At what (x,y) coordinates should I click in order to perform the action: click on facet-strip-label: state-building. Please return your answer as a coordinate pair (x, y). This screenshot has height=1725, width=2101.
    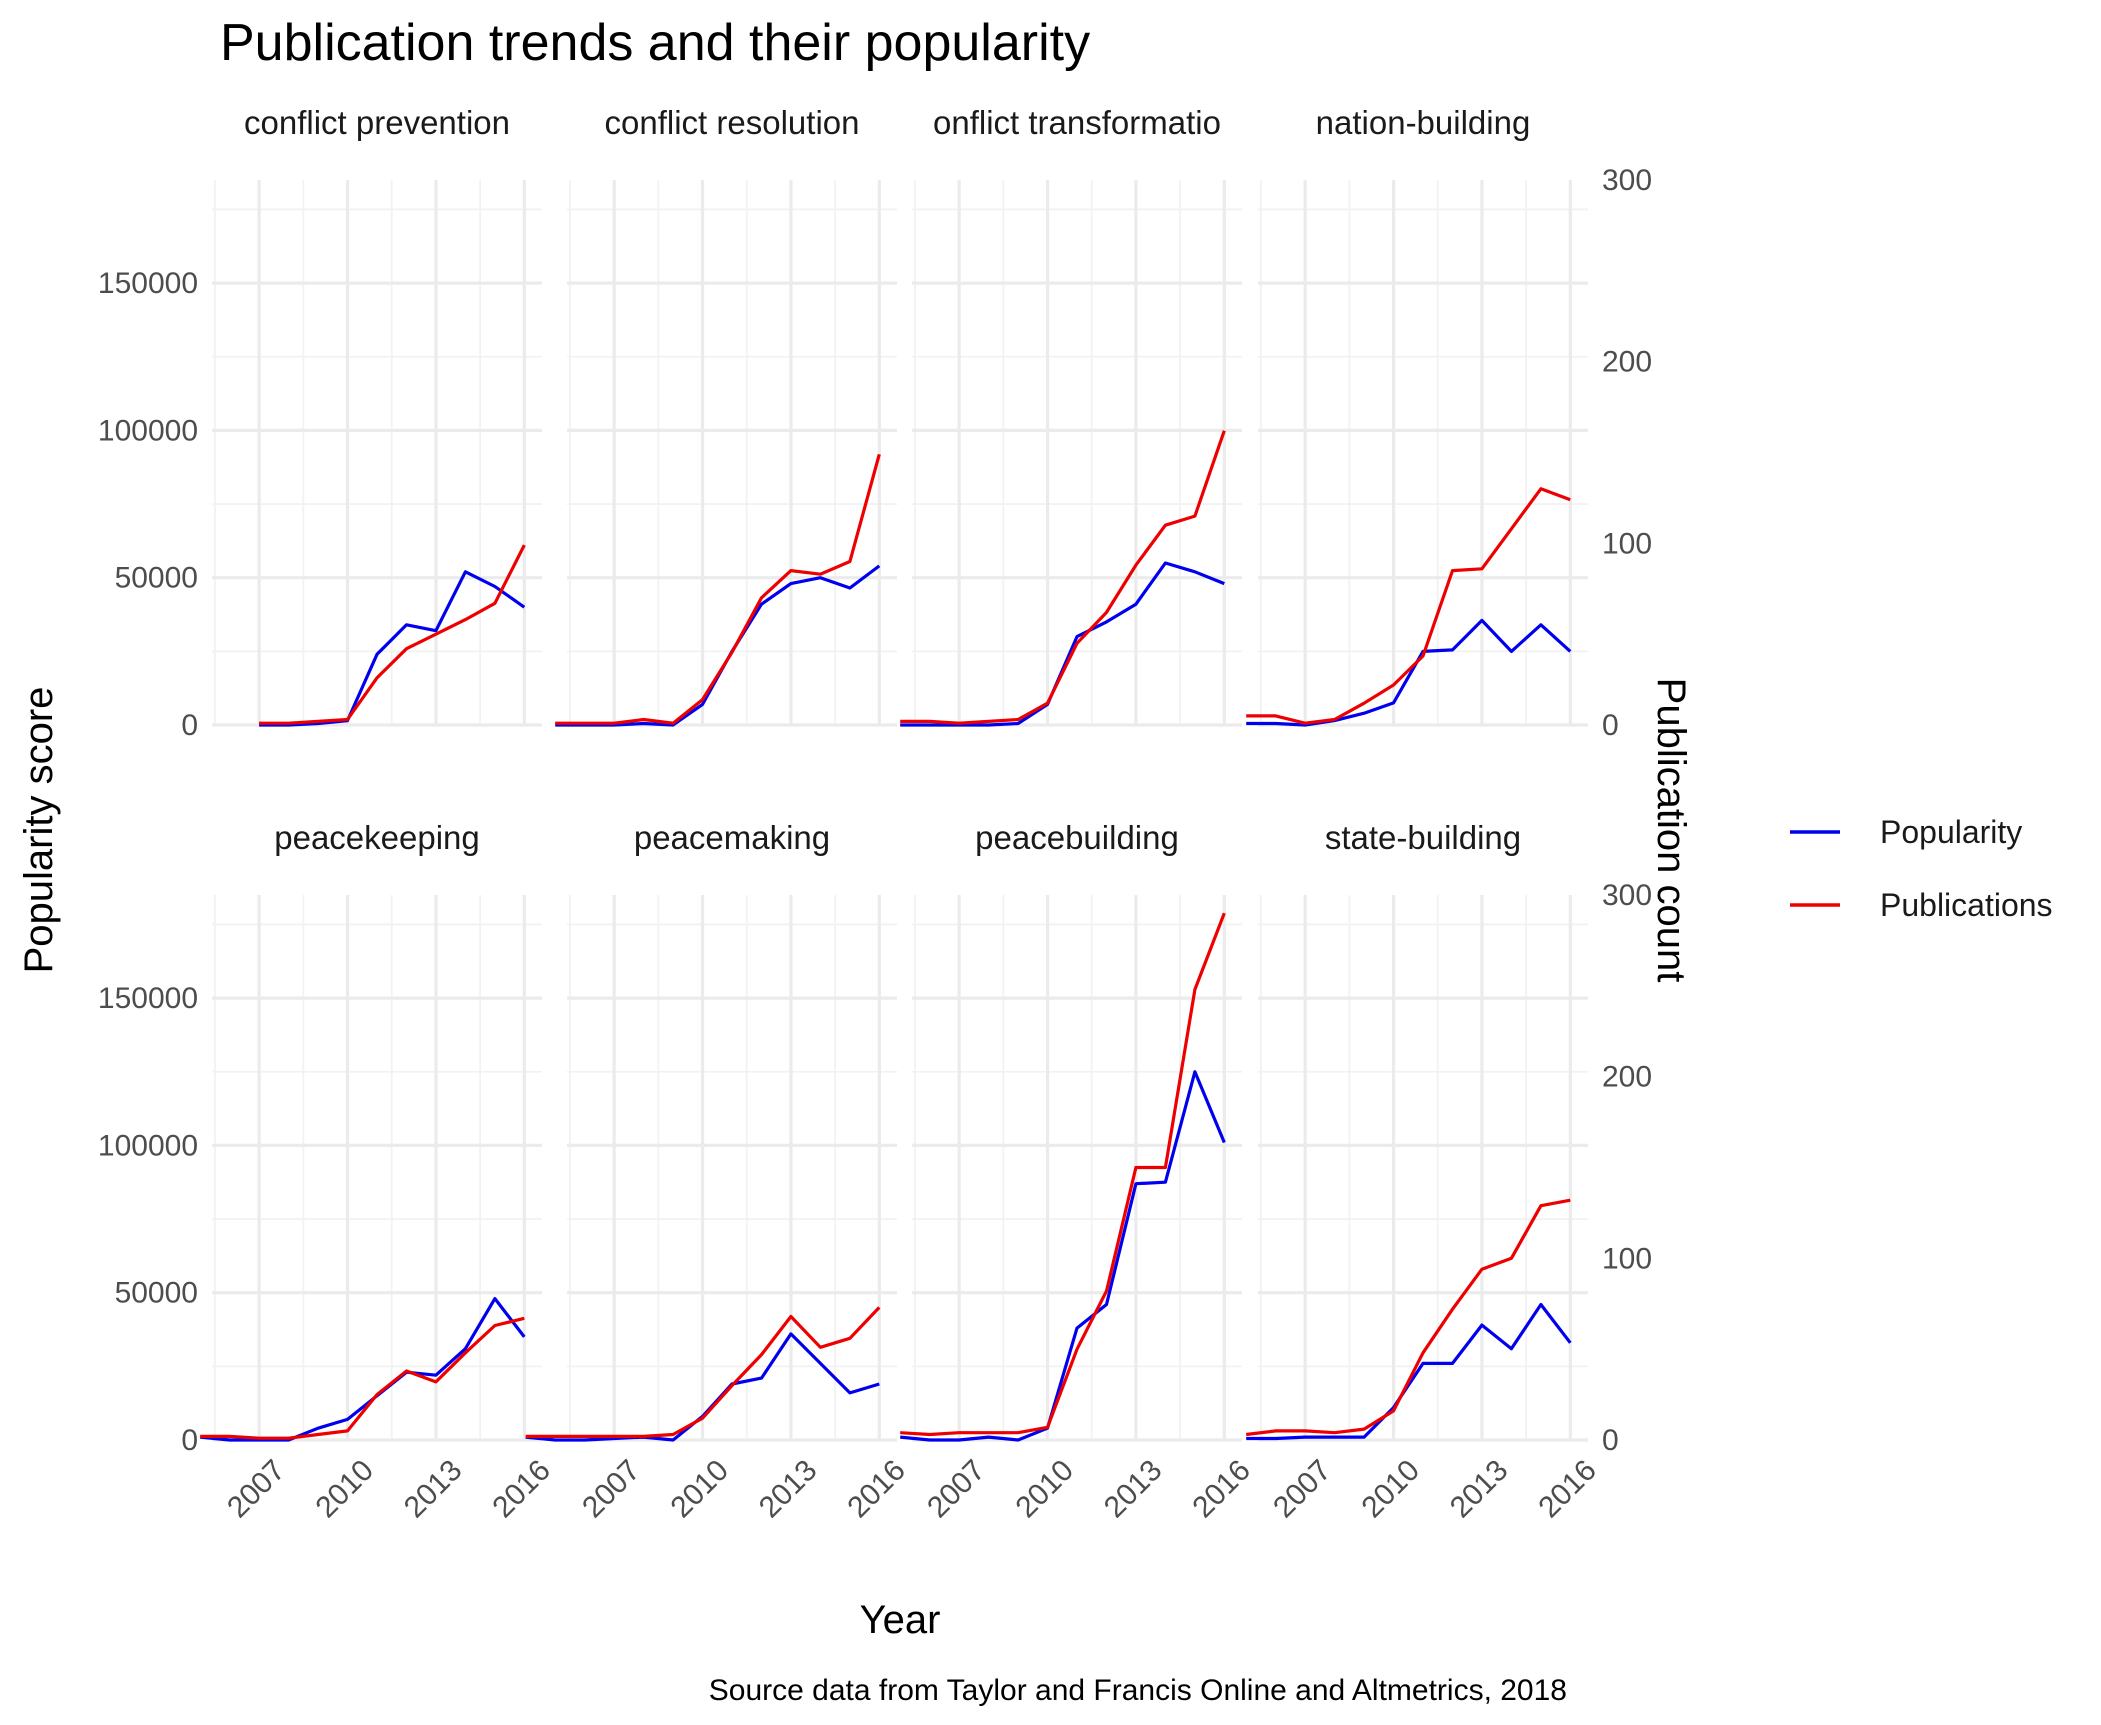
    Looking at the image, I should click on (1423, 837).